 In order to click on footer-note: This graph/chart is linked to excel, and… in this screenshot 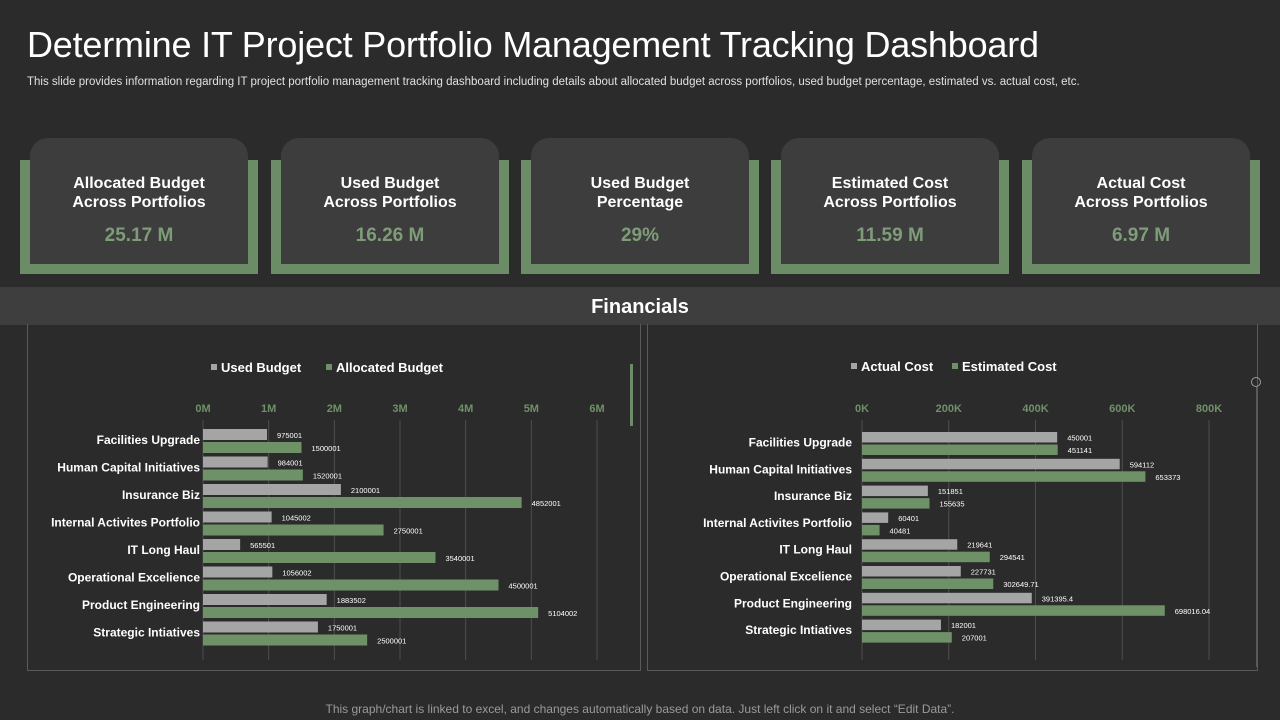, I will do `click(640, 709)`.